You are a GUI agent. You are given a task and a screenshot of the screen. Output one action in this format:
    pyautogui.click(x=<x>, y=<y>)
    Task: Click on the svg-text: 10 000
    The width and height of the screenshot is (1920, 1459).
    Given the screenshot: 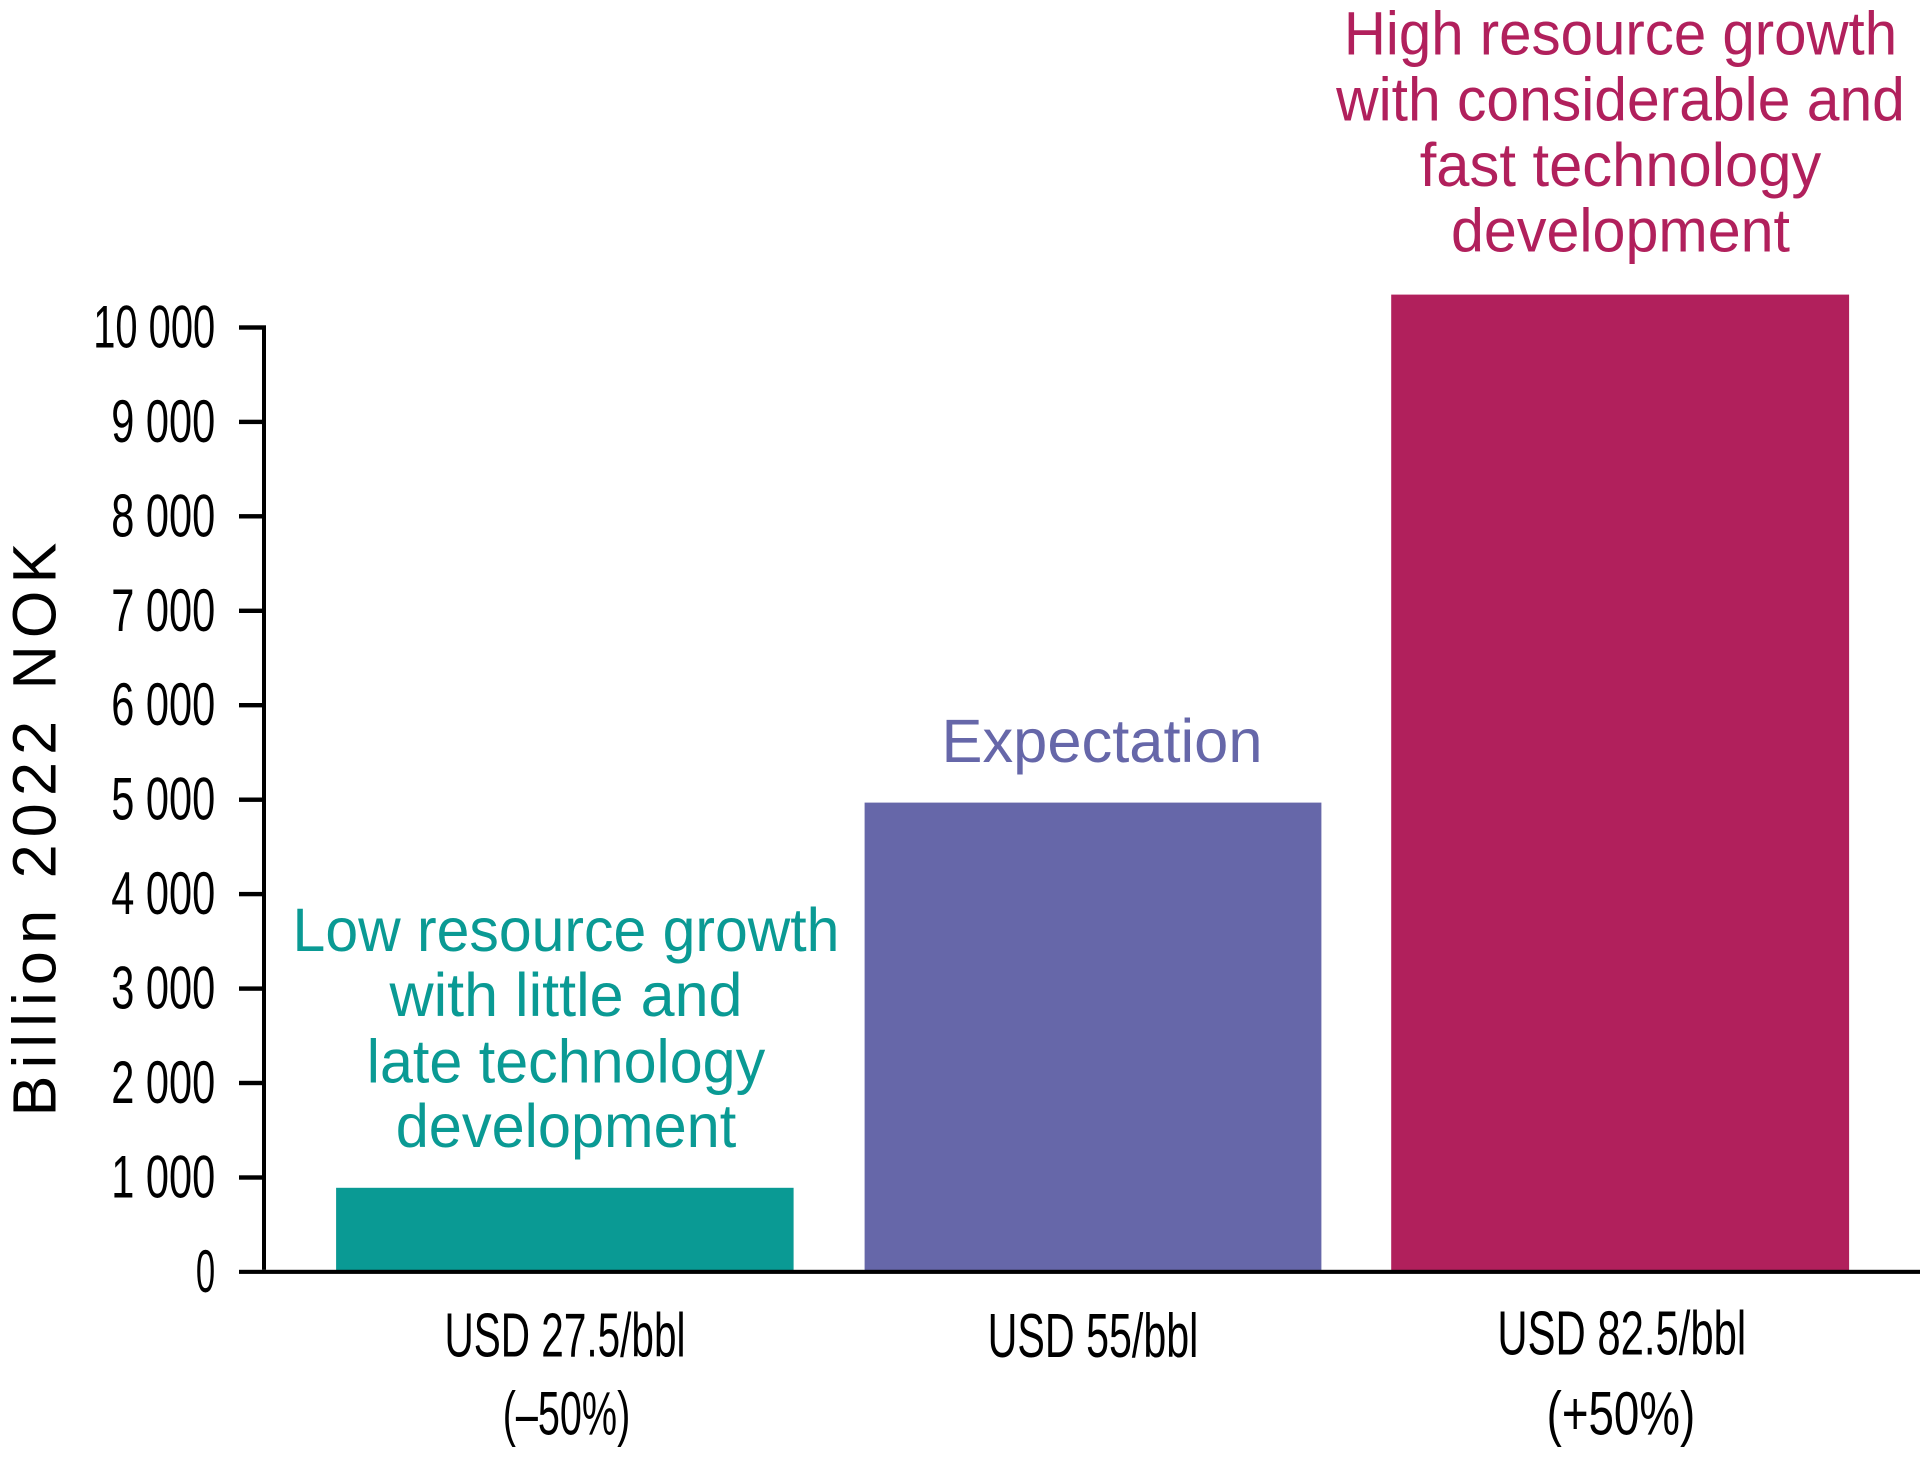 What is the action you would take?
    pyautogui.click(x=154, y=327)
    